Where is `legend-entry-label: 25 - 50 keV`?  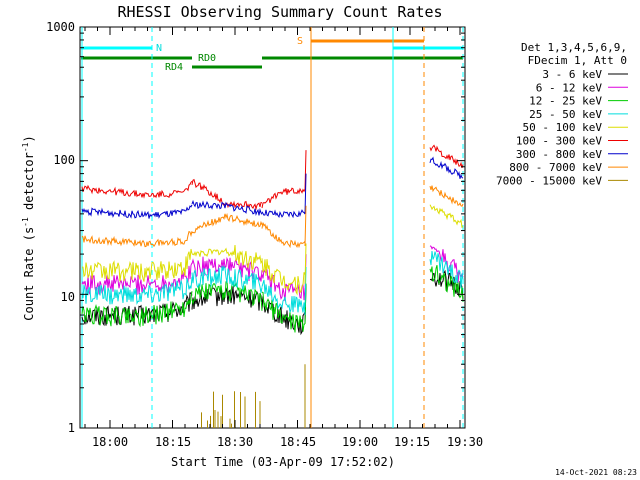
legend-entry-label: 25 - 50 keV is located at coordinates (565, 114).